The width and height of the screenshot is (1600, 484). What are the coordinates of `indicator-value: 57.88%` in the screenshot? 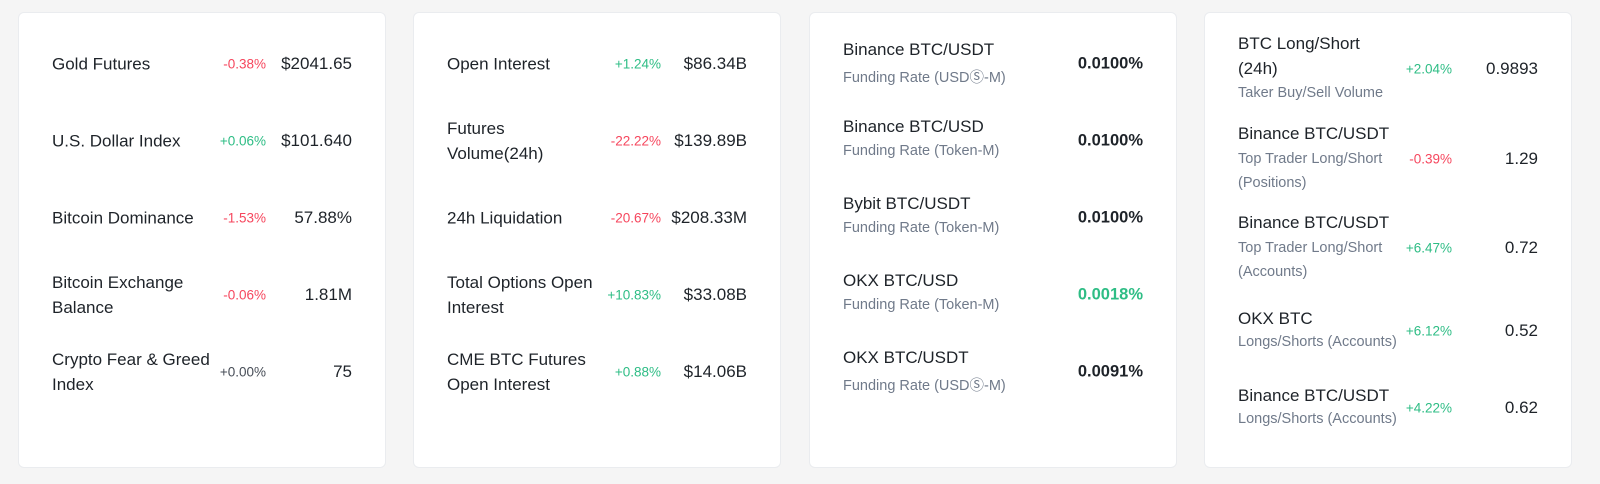 It's located at (323, 217).